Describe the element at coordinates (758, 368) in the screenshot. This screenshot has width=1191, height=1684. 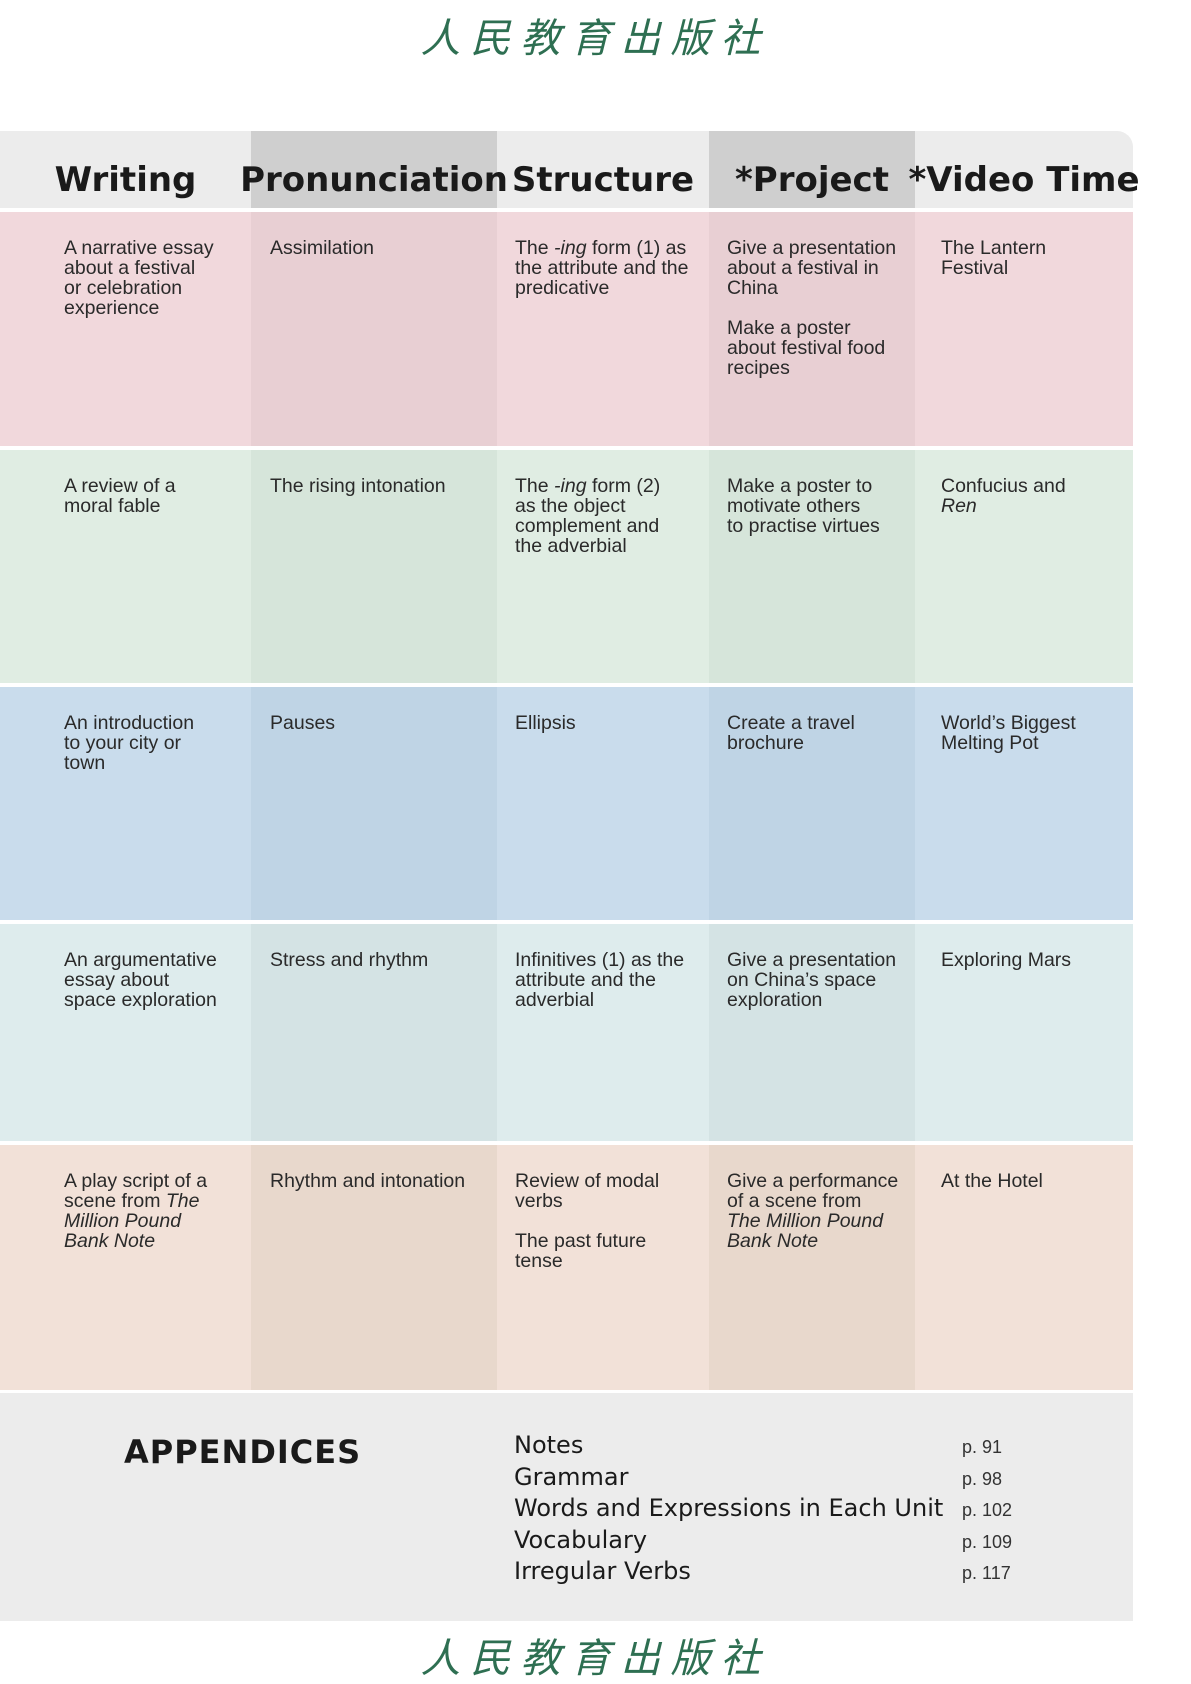
I see `text: recipes` at that location.